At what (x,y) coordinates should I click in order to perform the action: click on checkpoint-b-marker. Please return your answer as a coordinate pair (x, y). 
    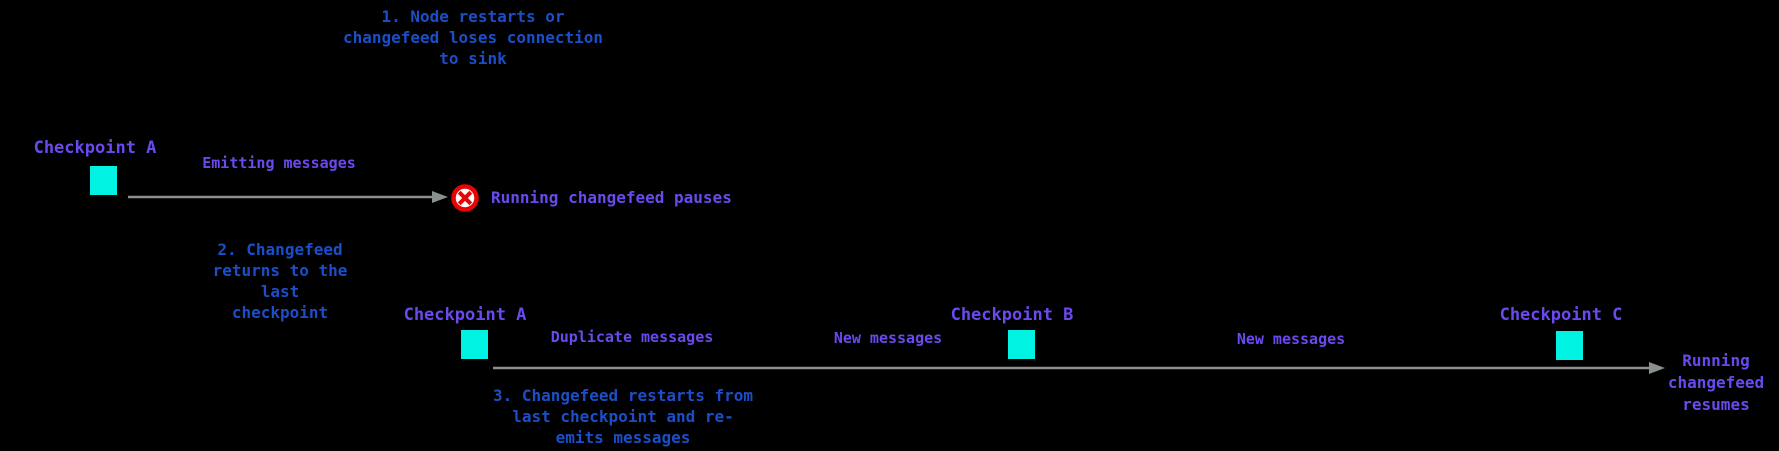
    Looking at the image, I should click on (1021, 344).